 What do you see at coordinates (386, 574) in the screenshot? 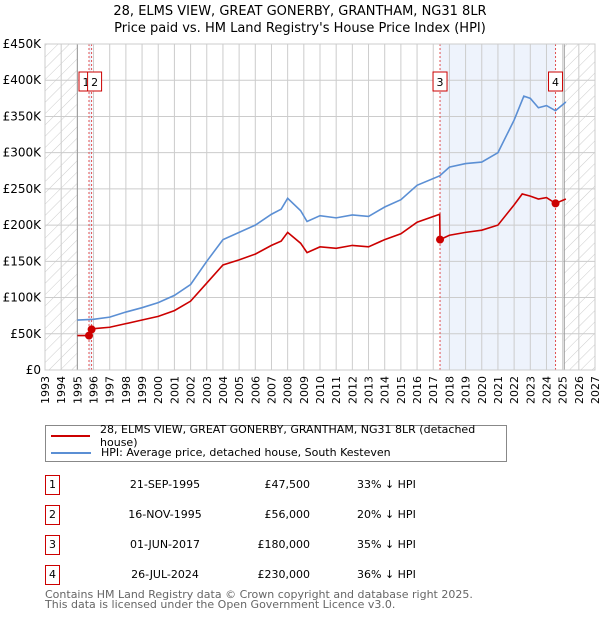
I see `sale-hpi-diff: 36% ↓ HPI` at bounding box center [386, 574].